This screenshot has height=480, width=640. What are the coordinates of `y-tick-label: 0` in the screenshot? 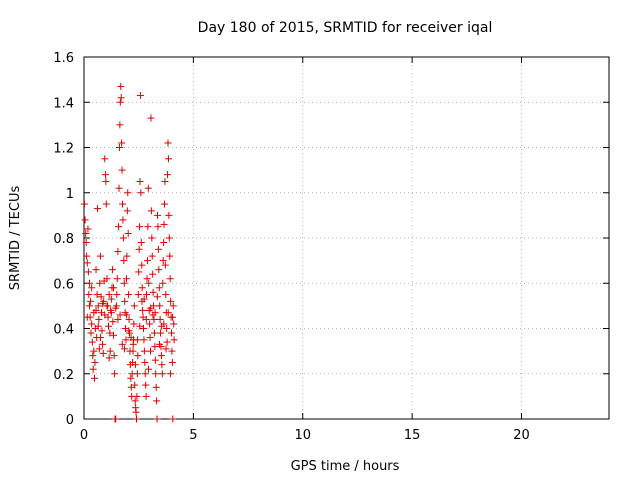 It's located at (70, 420).